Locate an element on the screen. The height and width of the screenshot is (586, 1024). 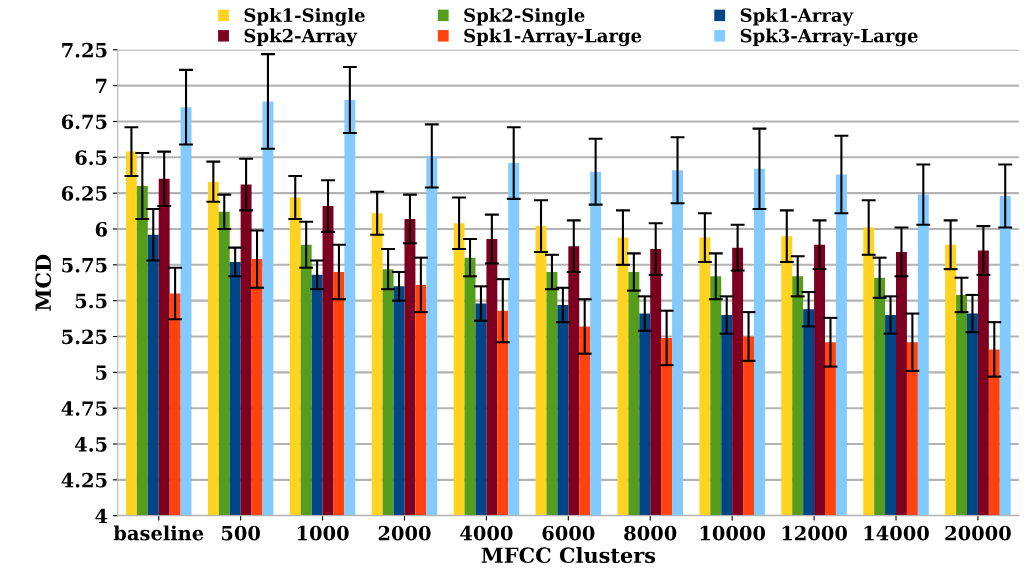
y-tick-label: 6.75 is located at coordinates (84, 122).